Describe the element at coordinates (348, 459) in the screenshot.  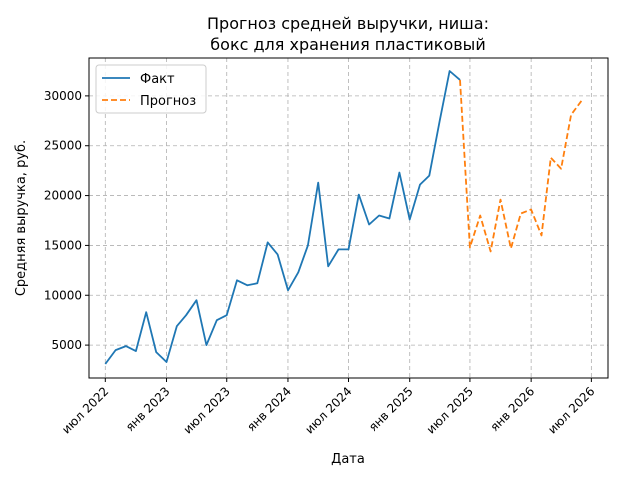
I see `x-axis-label: Дата` at that location.